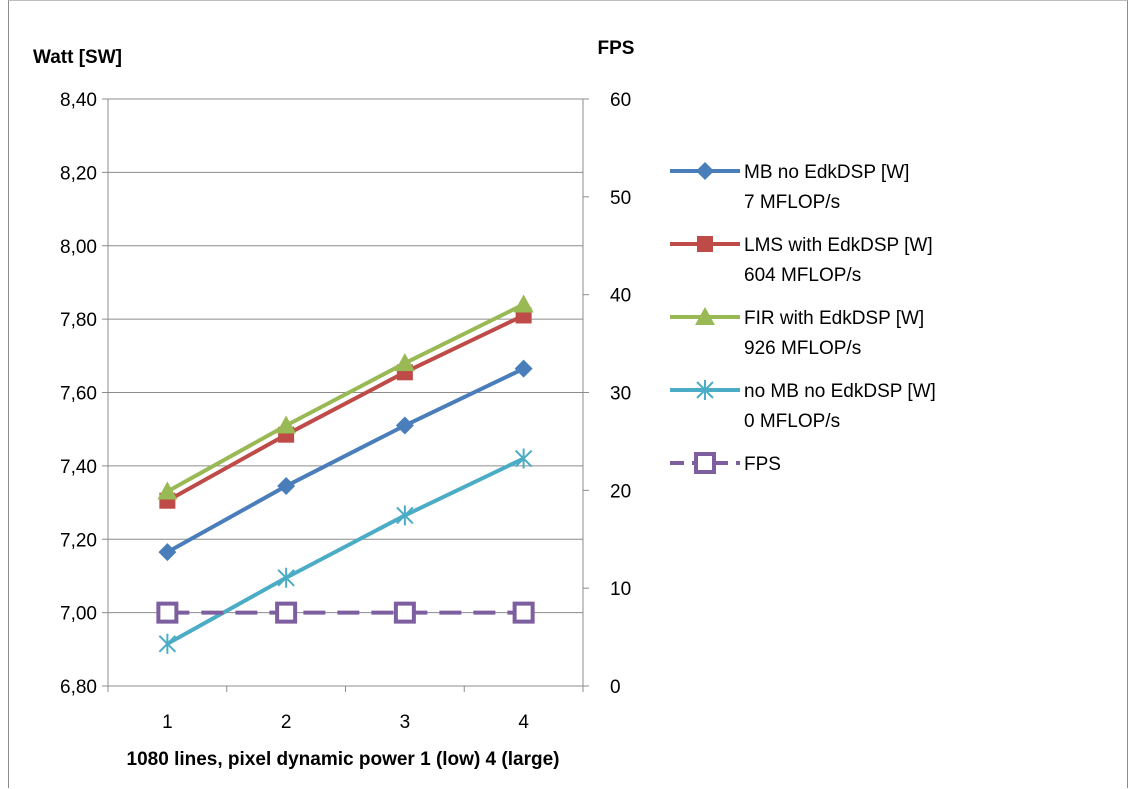 The image size is (1129, 789). Describe the element at coordinates (803, 406) in the screenshot. I see `legend-item: no MB no EdkDSP [W] 0 MFLOP/s` at that location.